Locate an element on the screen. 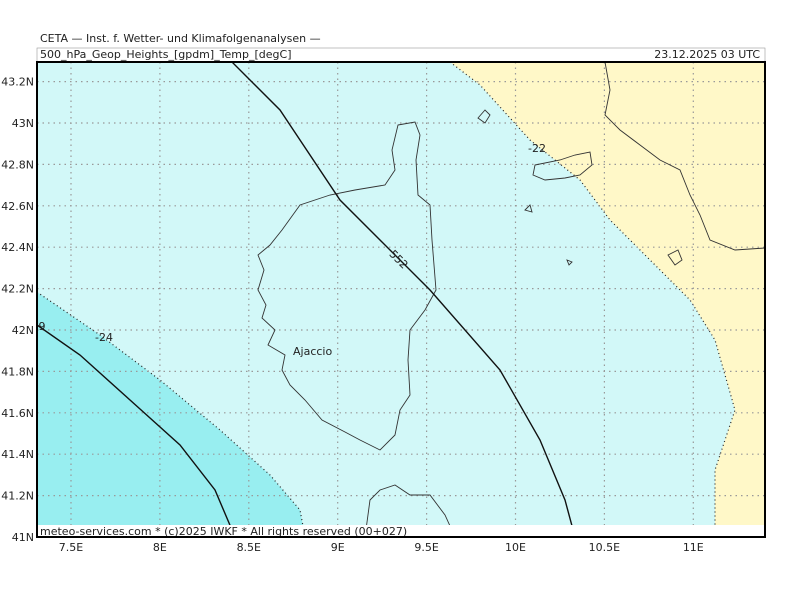 The height and width of the screenshot is (600, 800). coastline-italy is located at coordinates (684, 156).